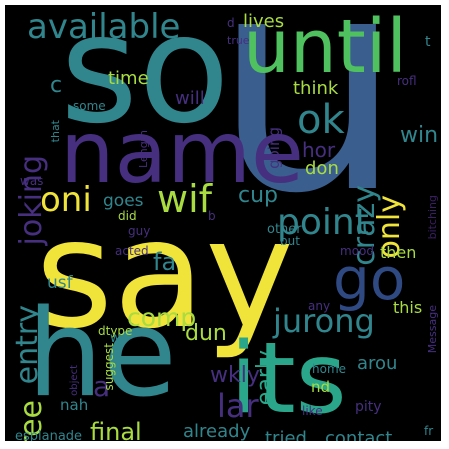 The height and width of the screenshot is (449, 449). What do you see at coordinates (329, 369) in the screenshot?
I see `word-home: home` at bounding box center [329, 369].